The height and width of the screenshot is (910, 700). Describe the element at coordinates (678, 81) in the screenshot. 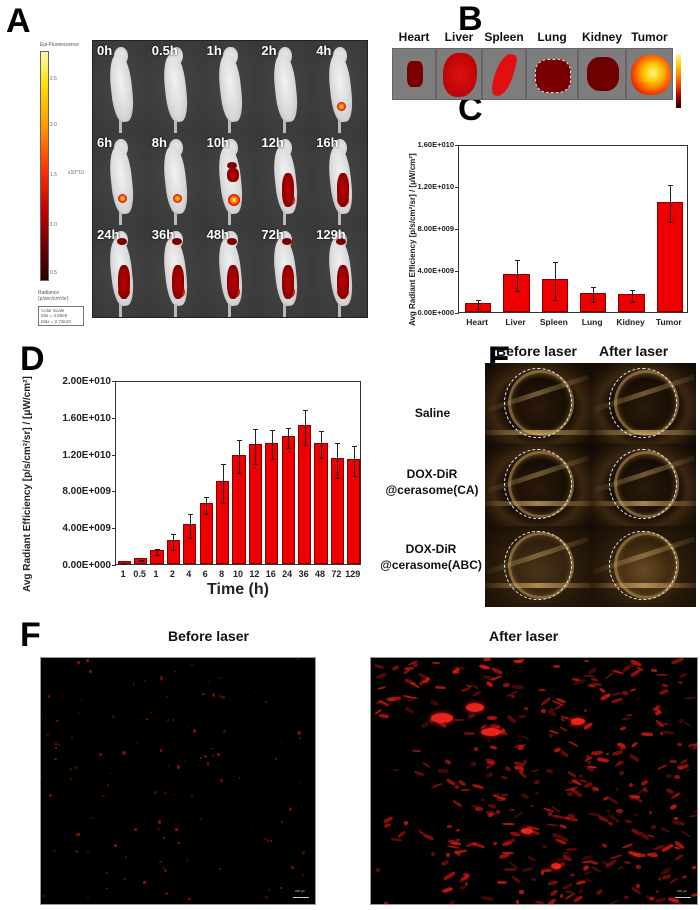

I see `organ-colorbar` at that location.